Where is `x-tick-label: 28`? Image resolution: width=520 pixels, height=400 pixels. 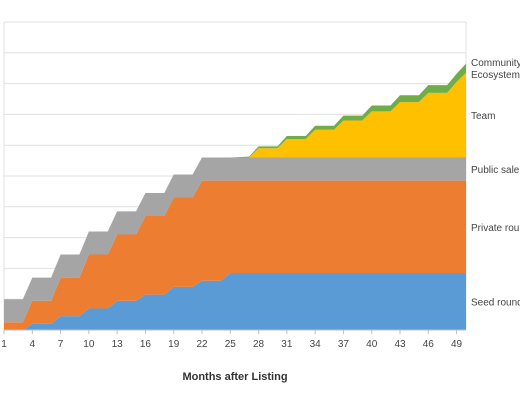
x-tick-label: 28 is located at coordinates (259, 344).